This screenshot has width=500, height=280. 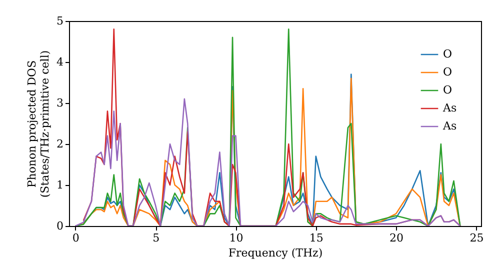 I want to click on y-tick-label: 3, so click(x=60, y=103).